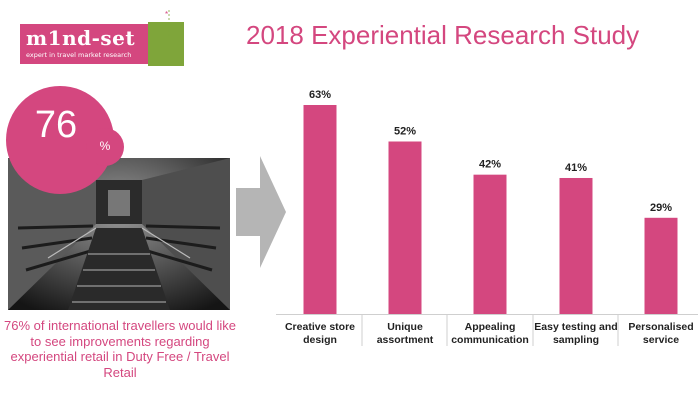 This screenshot has width=700, height=400. Describe the element at coordinates (576, 168) in the screenshot. I see `bar-value-label: 41%` at that location.